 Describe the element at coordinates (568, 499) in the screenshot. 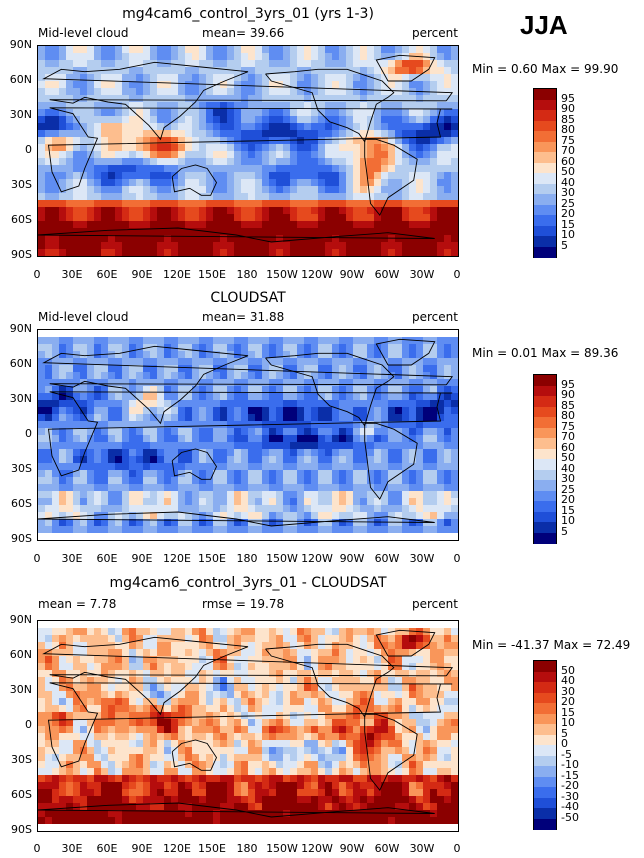

I see `colorbar-label: 20` at that location.